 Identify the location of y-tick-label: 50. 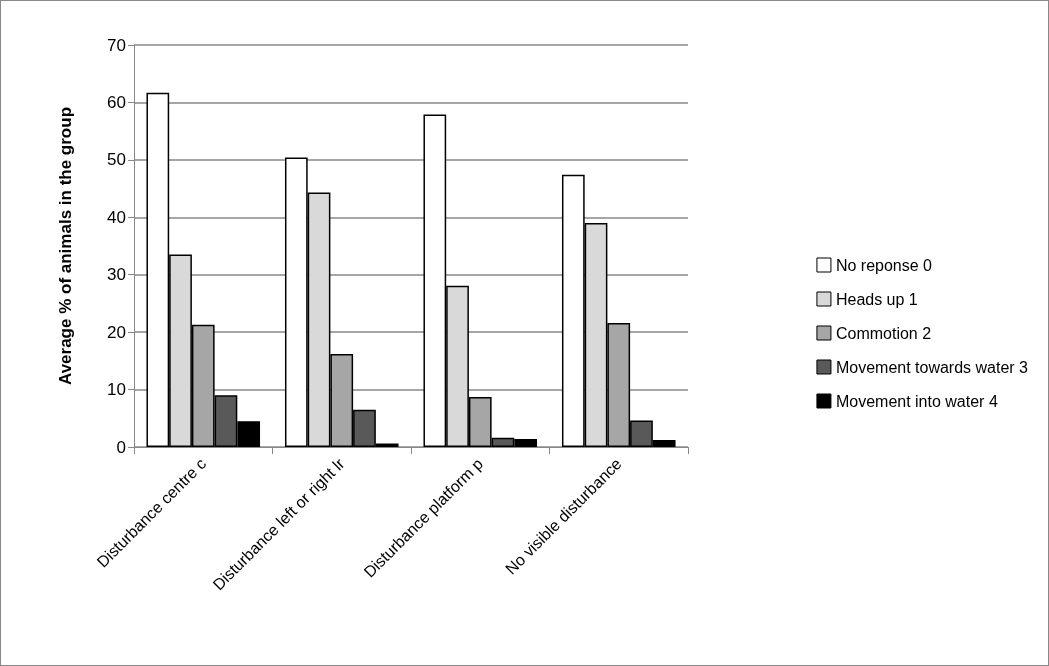
(116, 160).